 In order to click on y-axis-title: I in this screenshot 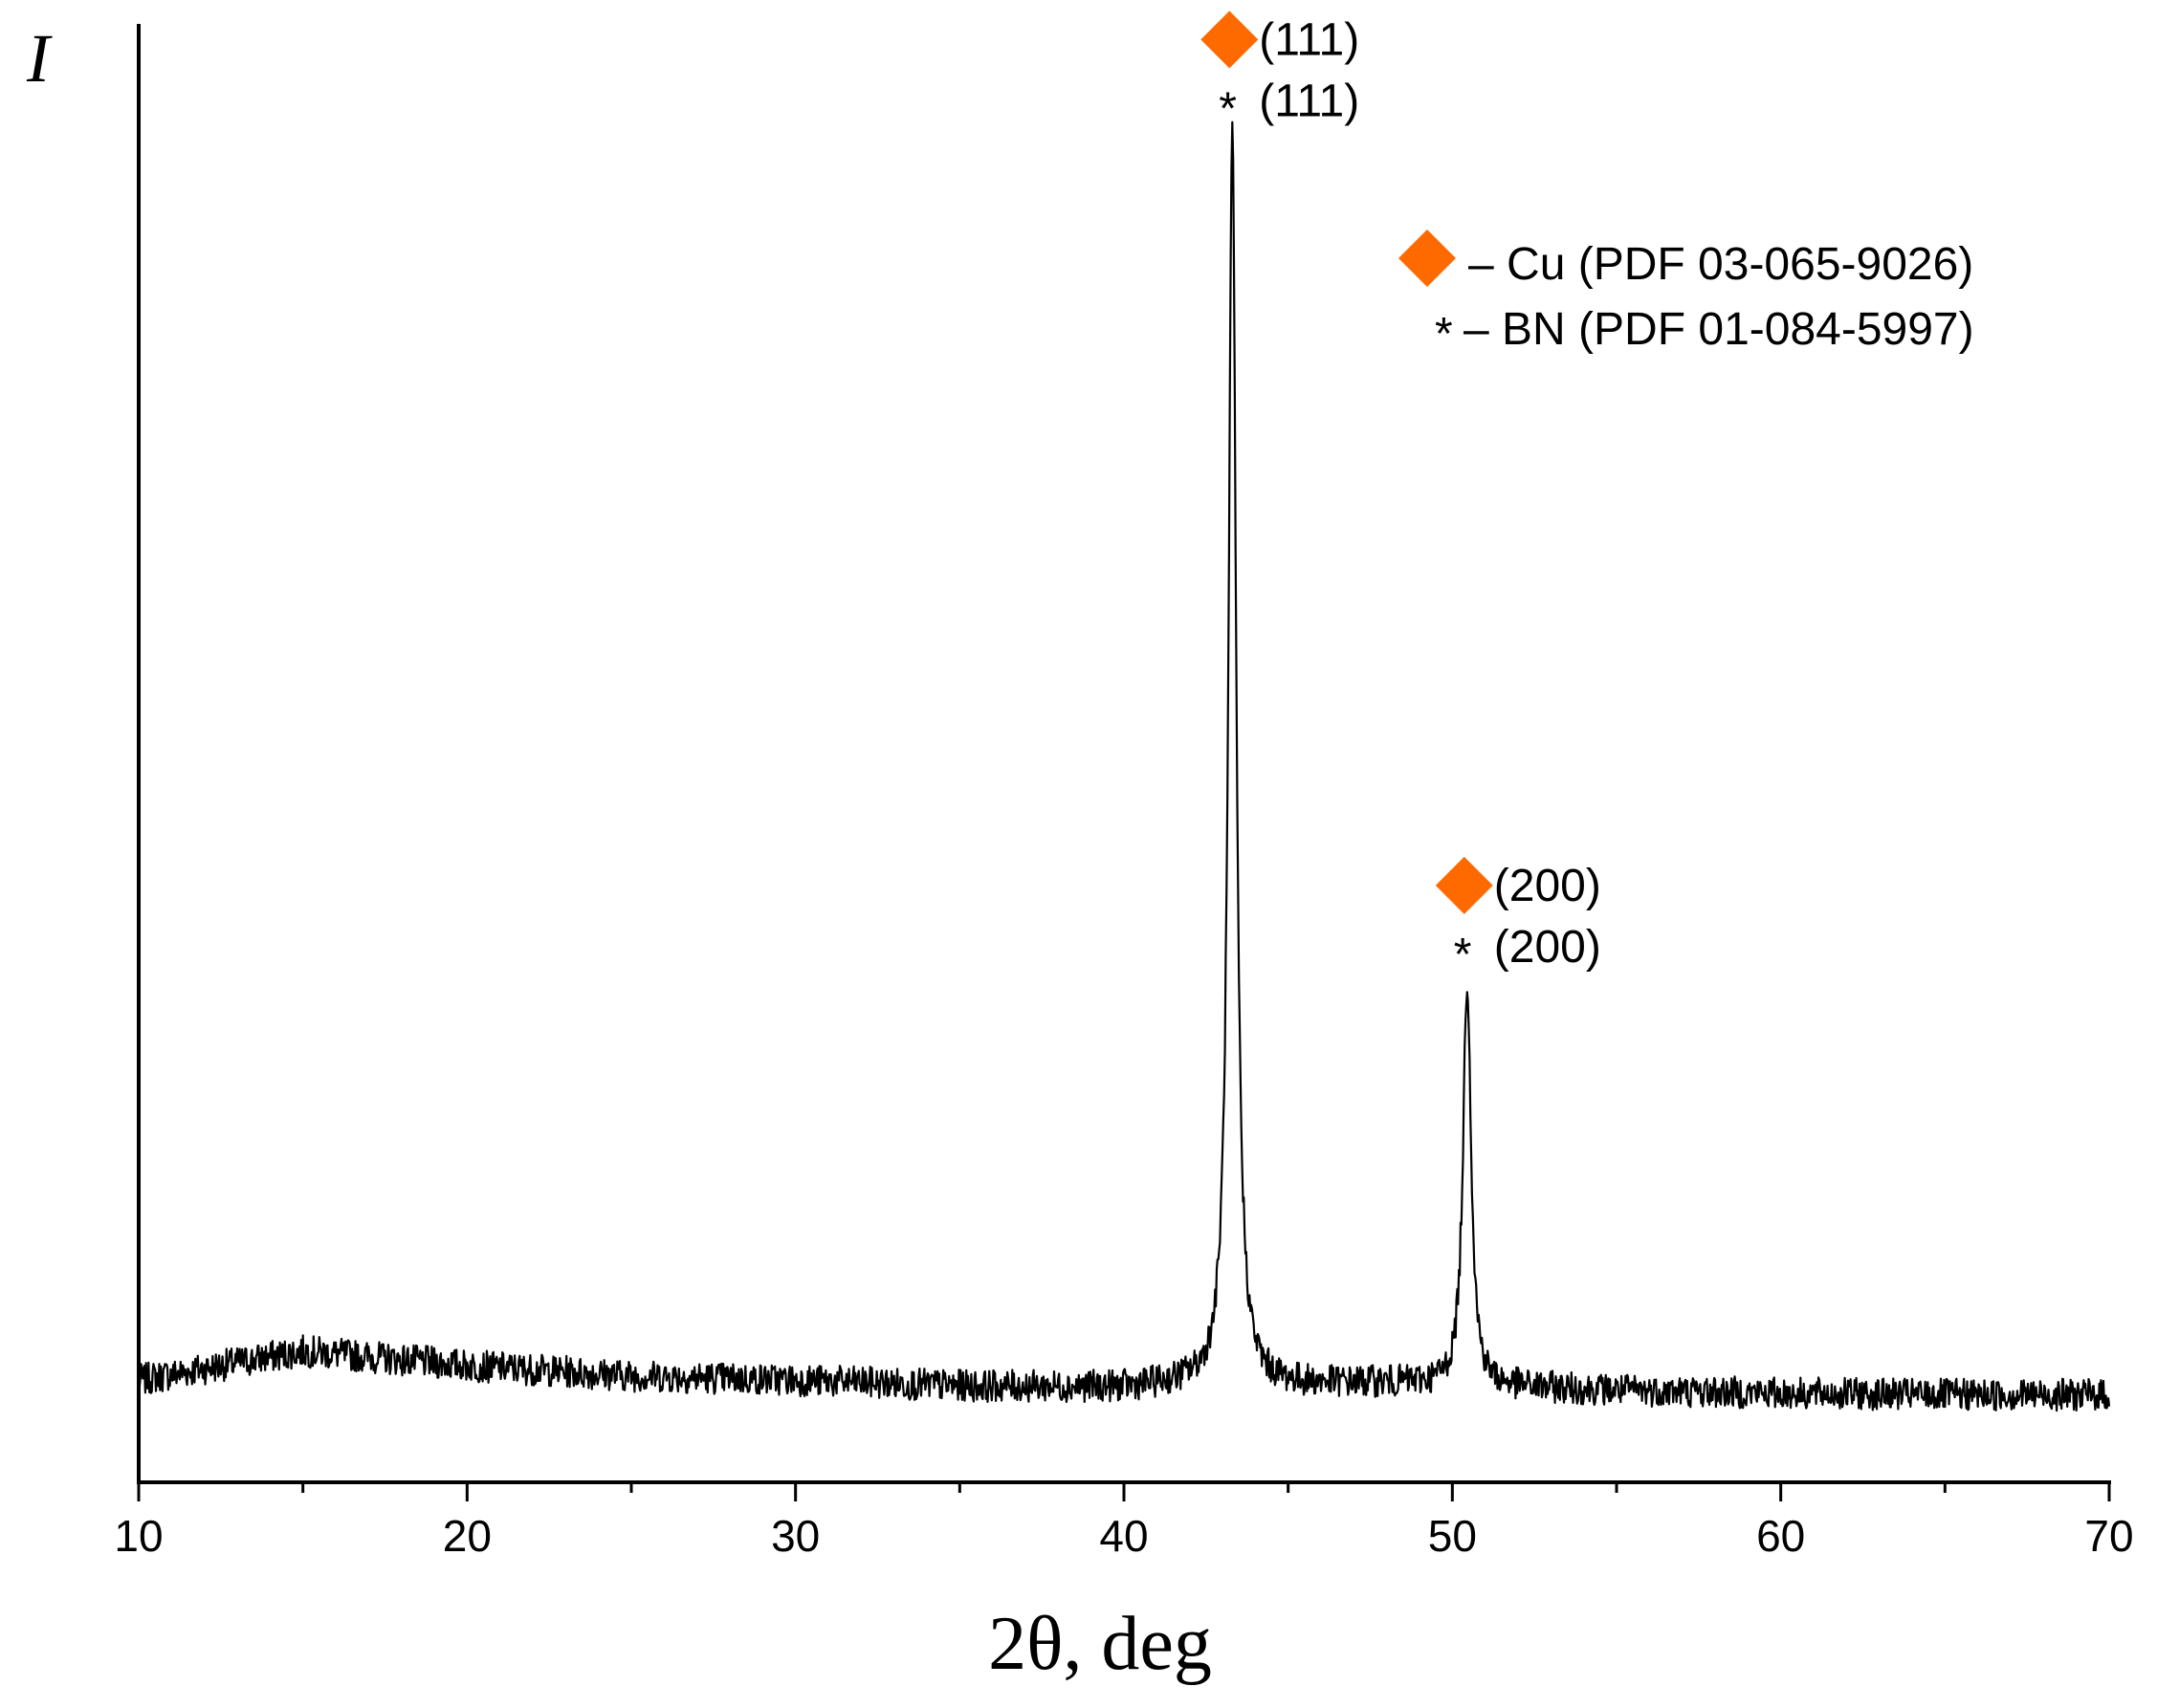, I will do `click(39, 58)`.